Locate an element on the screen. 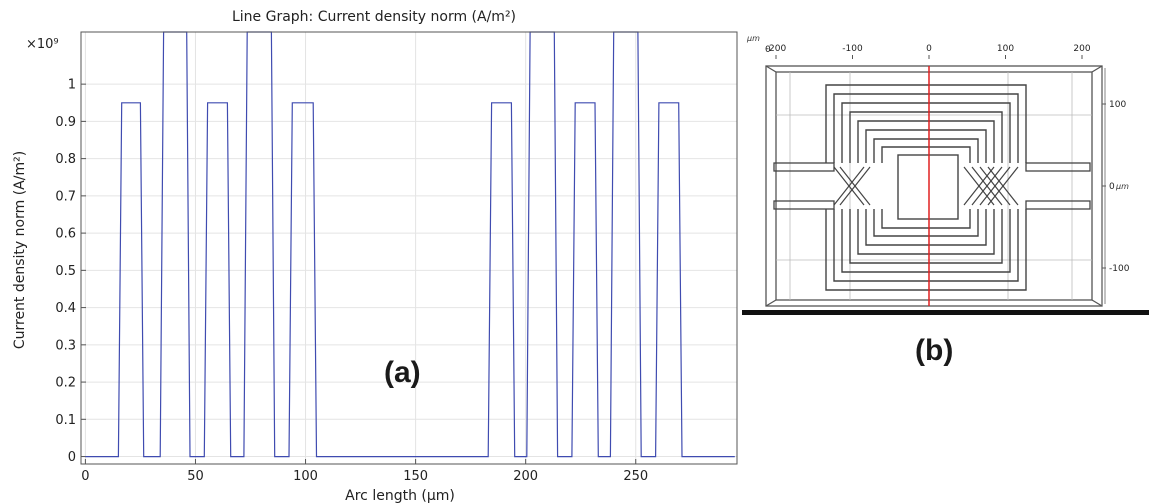 The width and height of the screenshot is (1149, 504). y-tick-label: 0.8 is located at coordinates (65, 159).